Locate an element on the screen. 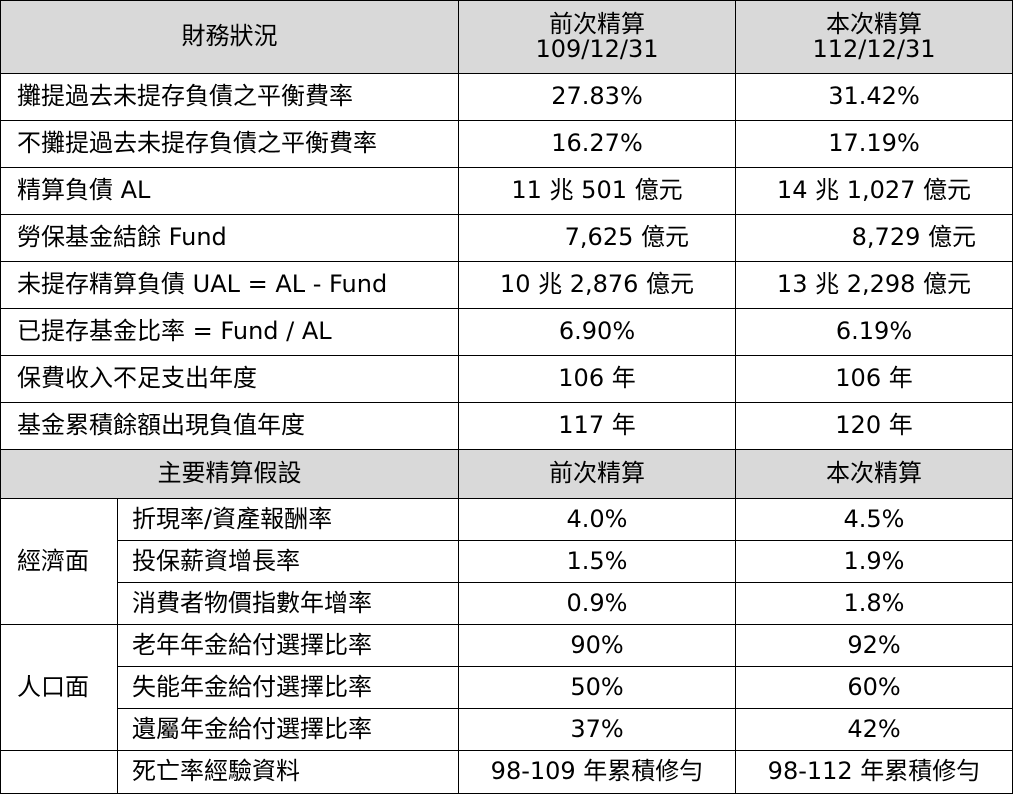  table-row: 不攤提過去未提存負債之平衡費率 16.27% 17.19% is located at coordinates (506, 144).